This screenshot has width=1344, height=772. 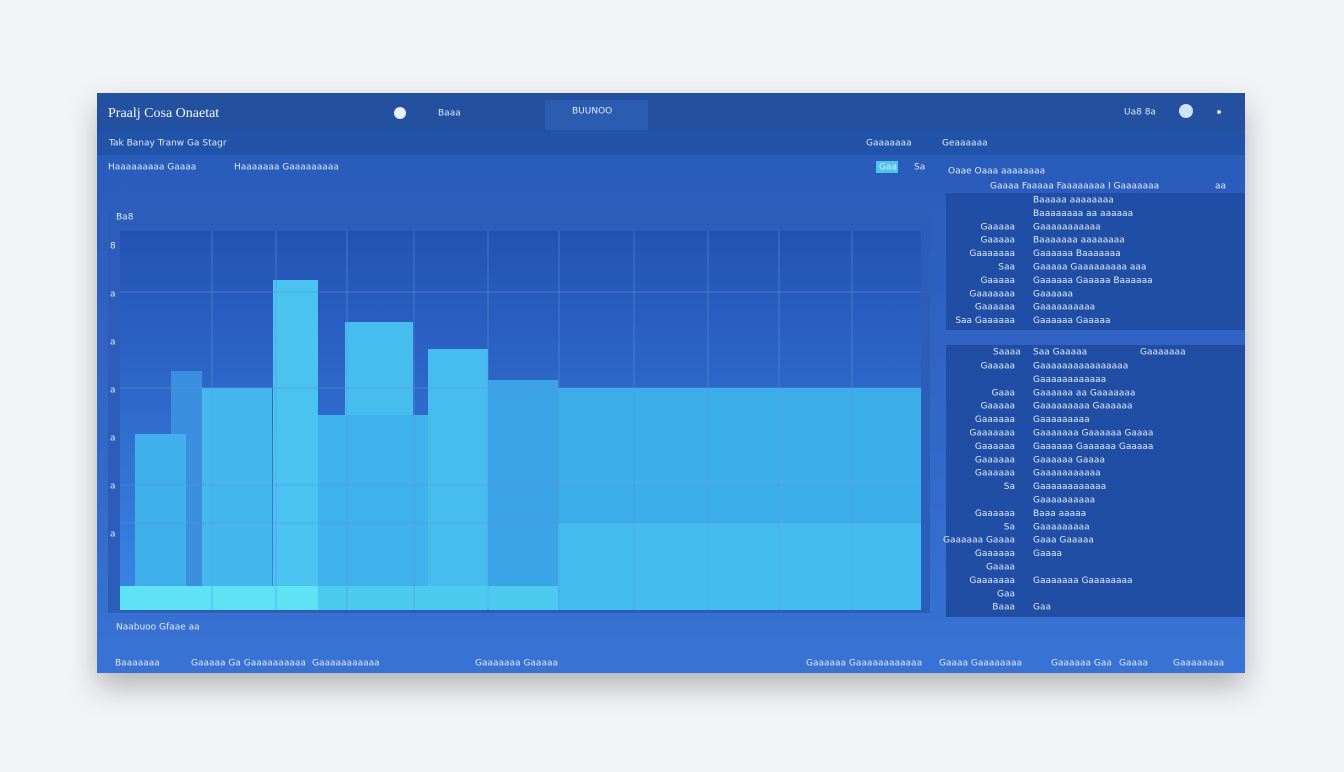 I want to click on toggle, so click(x=887, y=167).